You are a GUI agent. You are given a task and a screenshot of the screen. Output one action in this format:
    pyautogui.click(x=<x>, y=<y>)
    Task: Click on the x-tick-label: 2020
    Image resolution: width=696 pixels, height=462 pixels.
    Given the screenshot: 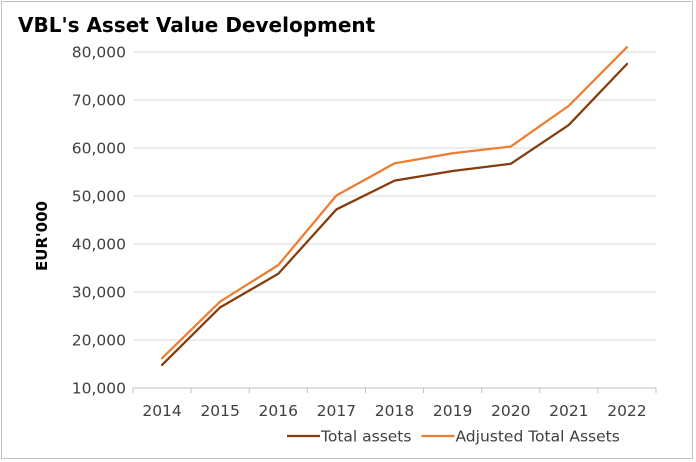 What is the action you would take?
    pyautogui.click(x=510, y=411)
    